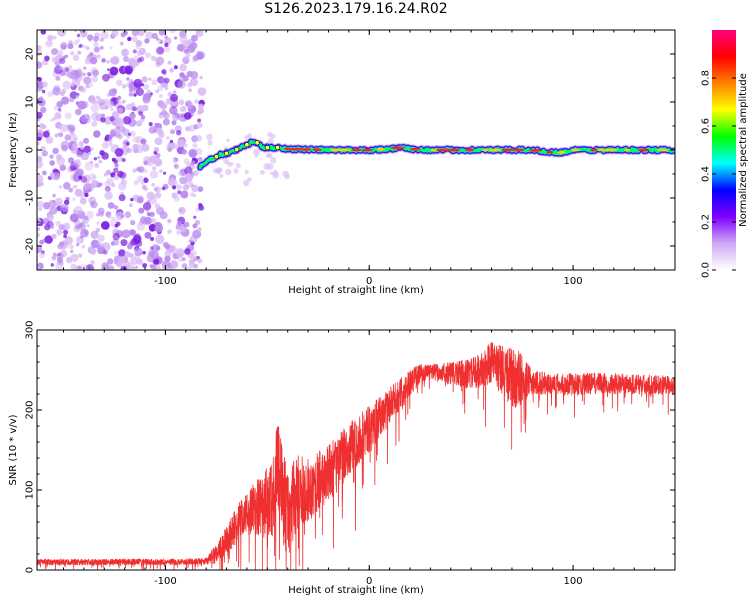 The height and width of the screenshot is (600, 750). What do you see at coordinates (706, 270) in the screenshot?
I see `colorbar-tick-label: 0.0` at bounding box center [706, 270].